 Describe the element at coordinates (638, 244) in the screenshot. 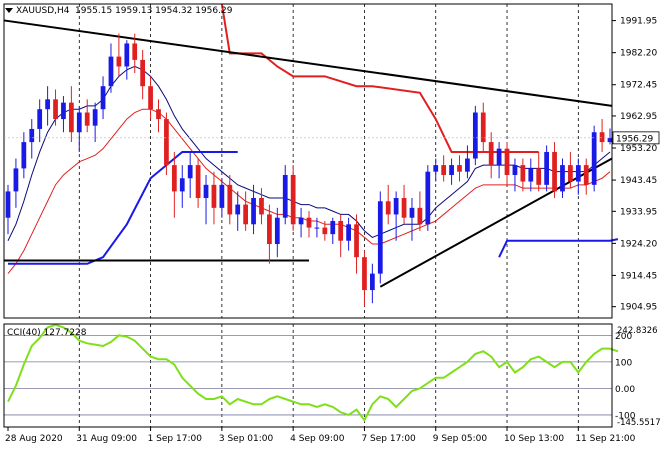

I see `y-tick-label: 1924.20` at that location.